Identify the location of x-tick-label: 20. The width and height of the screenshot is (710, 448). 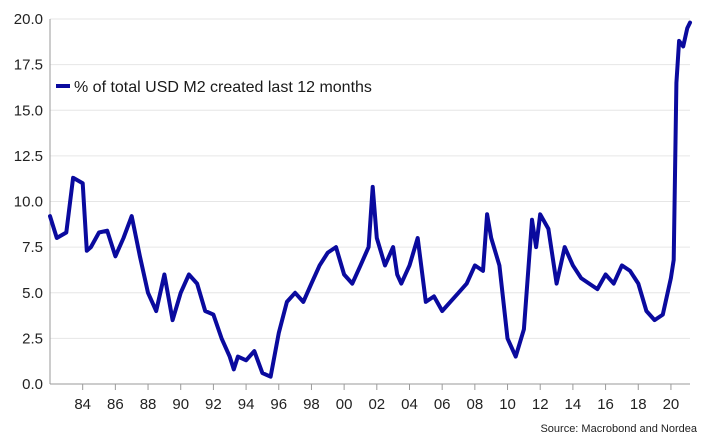
(671, 404).